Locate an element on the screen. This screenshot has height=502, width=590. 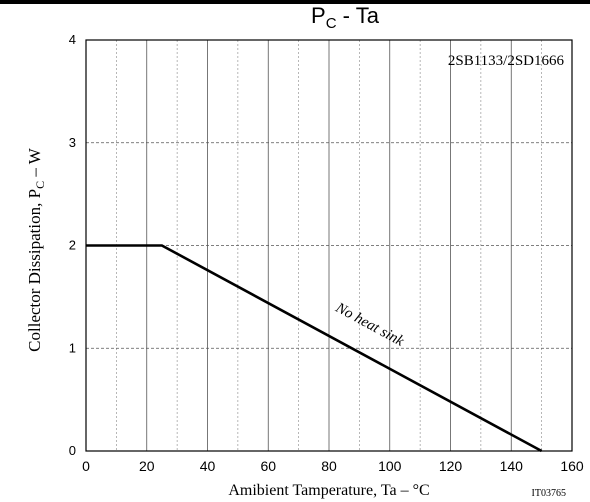
x-tick-labels: 0 20 40 60 80 100 120 140 160 is located at coordinates (333, 466).